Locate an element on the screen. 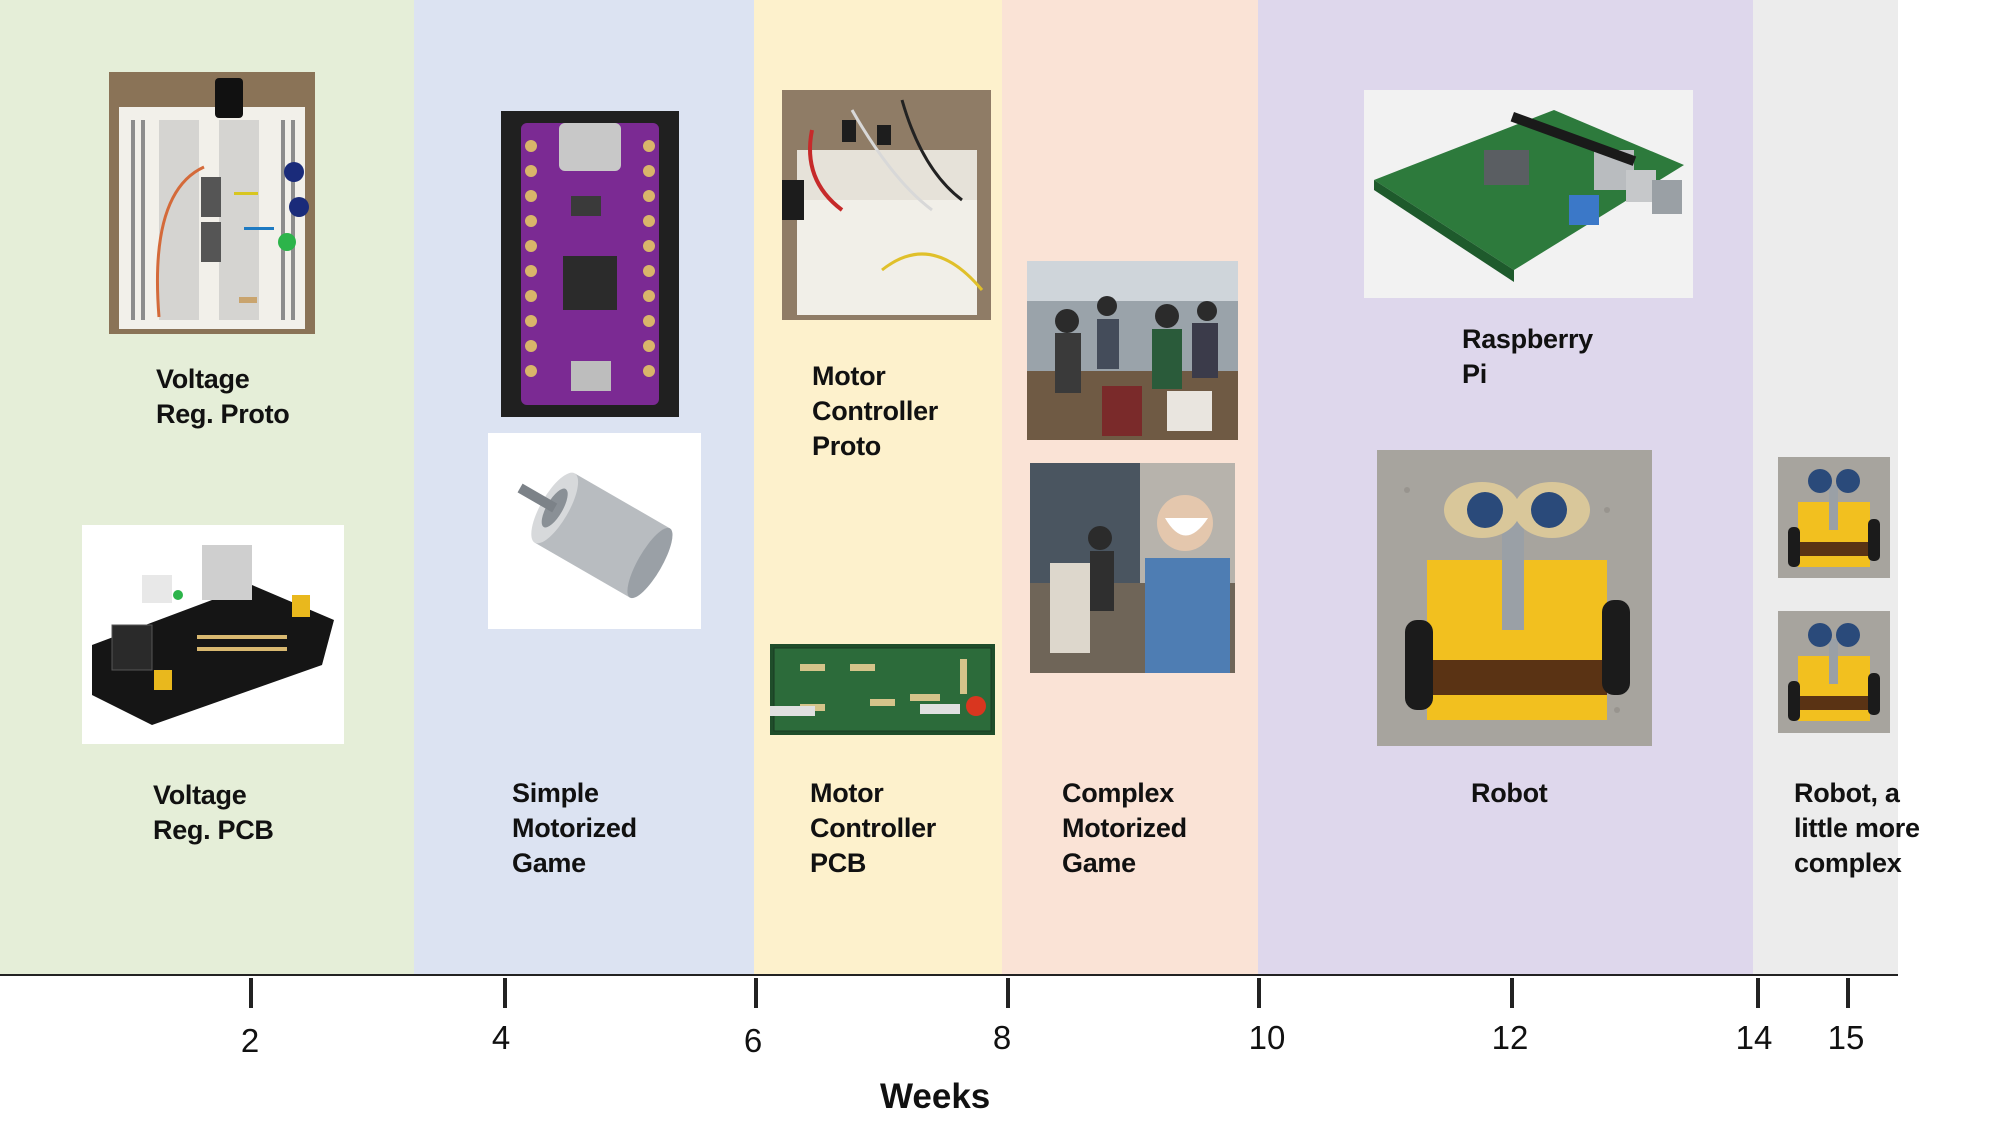 The width and height of the screenshot is (2000, 1125). robot-photo is located at coordinates (1514, 598).